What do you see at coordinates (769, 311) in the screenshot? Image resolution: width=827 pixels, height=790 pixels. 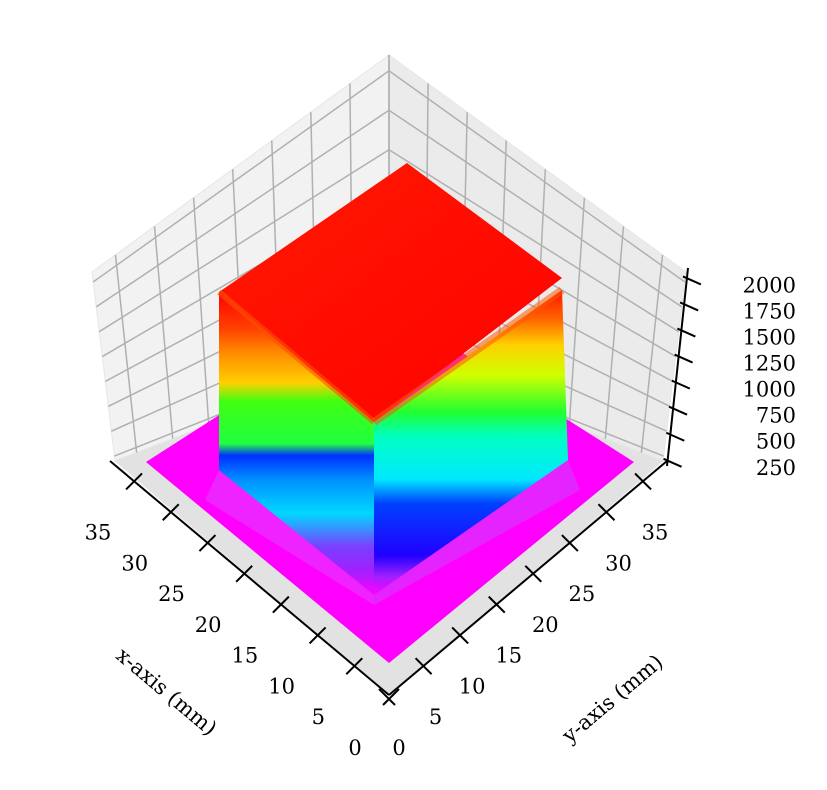 I see `z-tick-label: 1750` at bounding box center [769, 311].